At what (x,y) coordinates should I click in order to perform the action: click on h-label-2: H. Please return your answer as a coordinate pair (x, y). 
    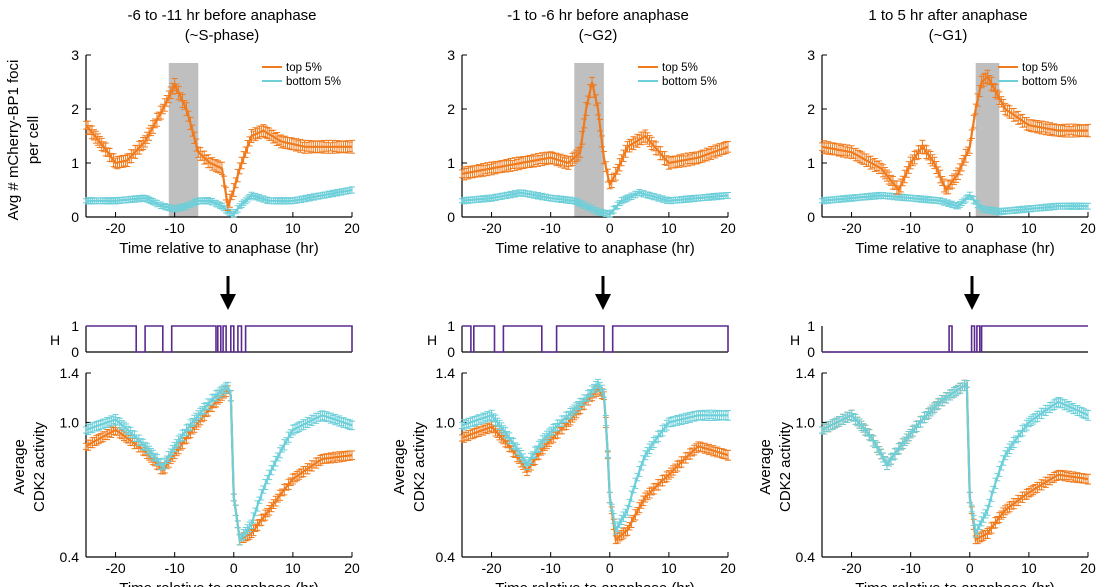
    Looking at the image, I should click on (795, 340).